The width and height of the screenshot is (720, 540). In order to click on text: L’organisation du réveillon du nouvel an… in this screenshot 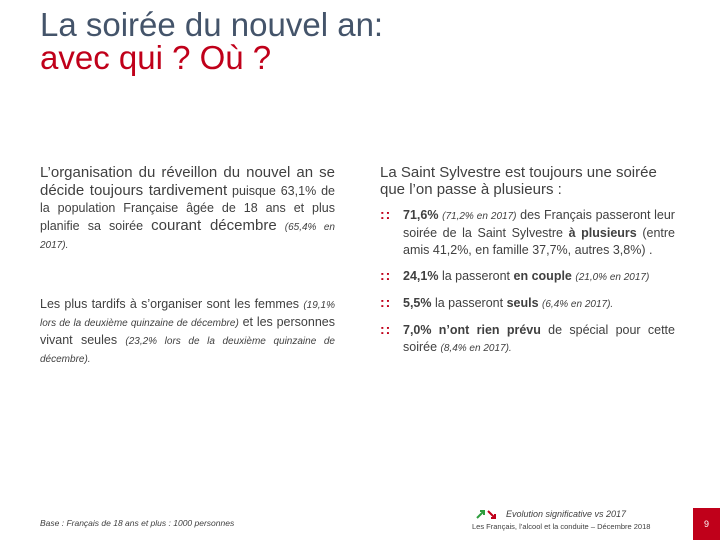, I will do `click(187, 181)`.